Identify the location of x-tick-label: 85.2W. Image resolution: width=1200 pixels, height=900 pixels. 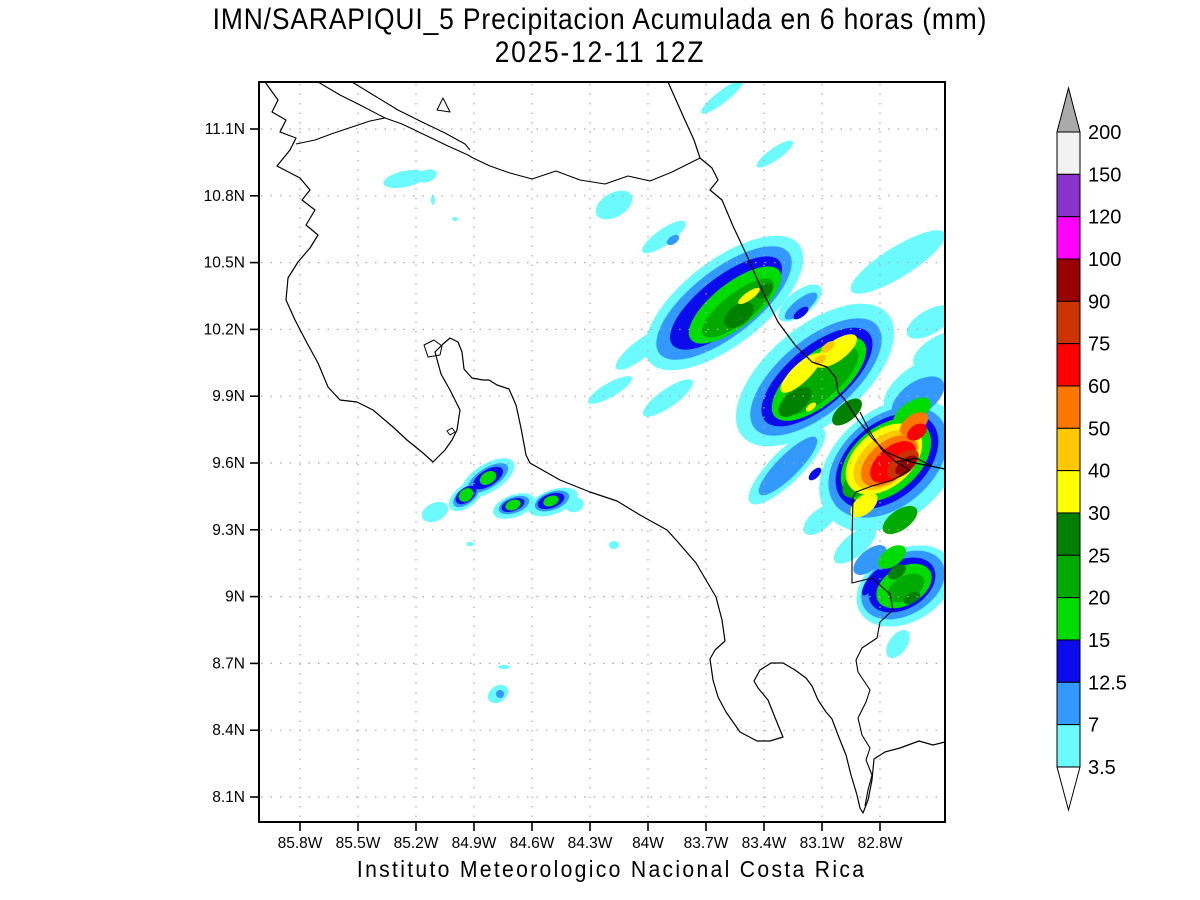
(416, 843).